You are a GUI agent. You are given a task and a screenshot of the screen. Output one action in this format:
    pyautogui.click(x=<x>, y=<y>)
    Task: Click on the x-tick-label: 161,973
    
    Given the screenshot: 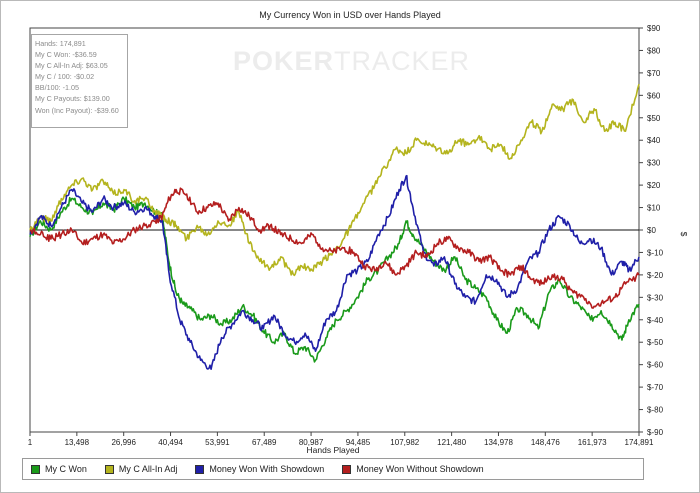 What is the action you would take?
    pyautogui.click(x=592, y=442)
    